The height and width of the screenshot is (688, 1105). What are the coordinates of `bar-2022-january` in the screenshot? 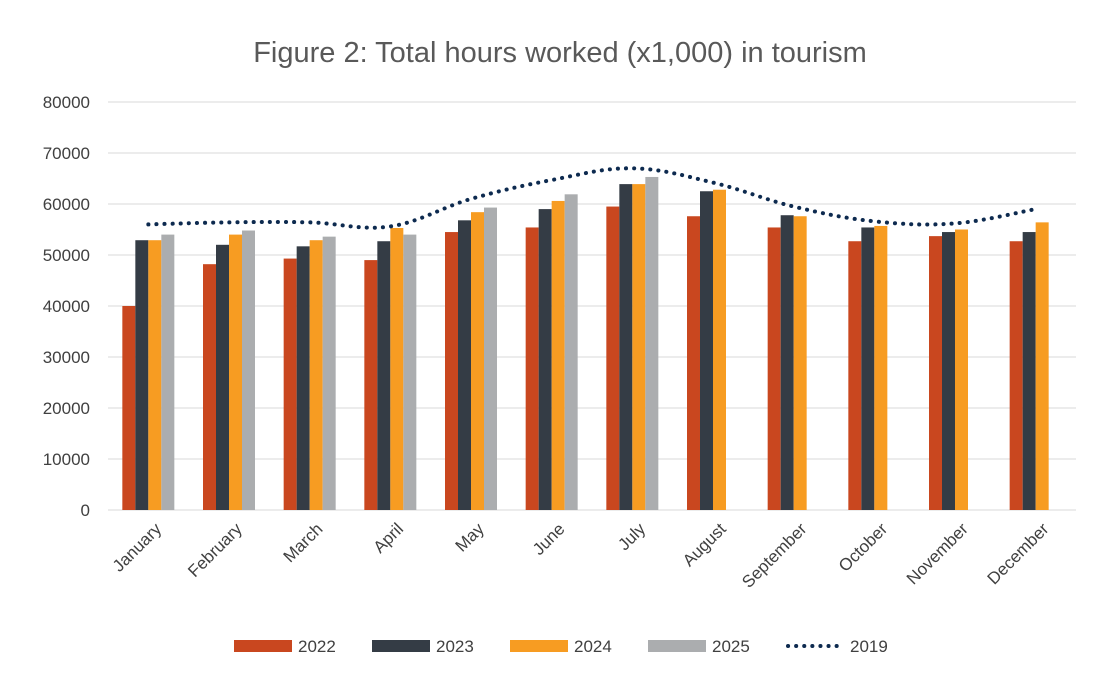 It's located at (129, 408).